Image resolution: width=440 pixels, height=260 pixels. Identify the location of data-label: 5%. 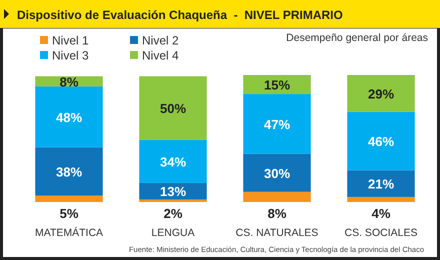
(69, 213).